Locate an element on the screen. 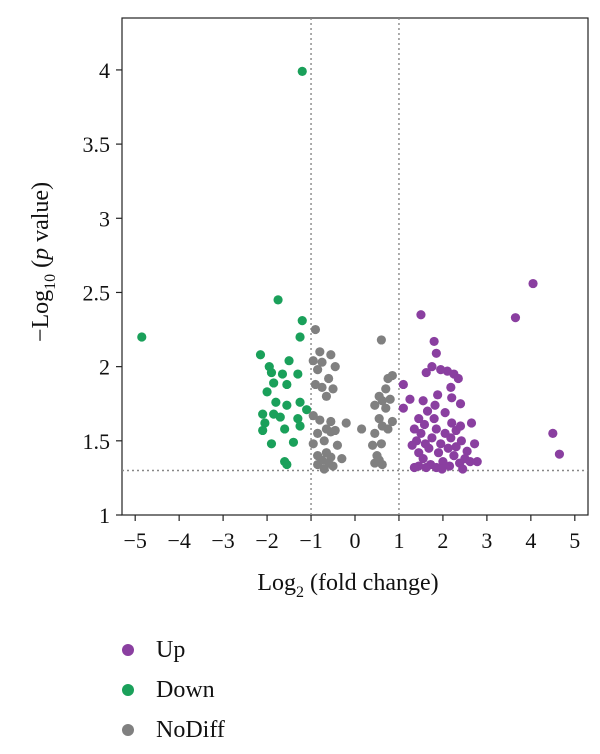 This screenshot has width=600, height=754. legend-item-nodiff: NoDiff is located at coordinates (173, 730).